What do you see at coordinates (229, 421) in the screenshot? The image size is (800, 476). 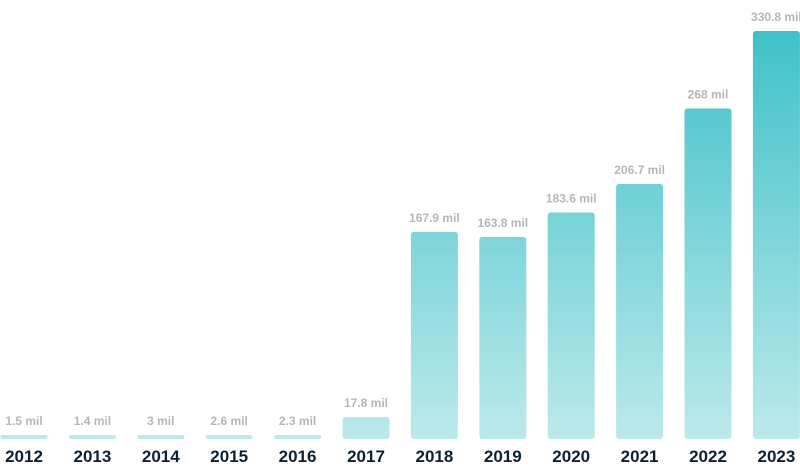 I see `value-label-2015: 2.6 mil` at bounding box center [229, 421].